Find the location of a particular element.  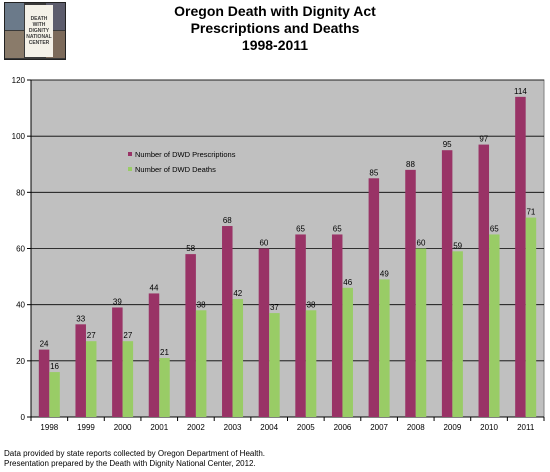

data-label: 42 is located at coordinates (237, 293).